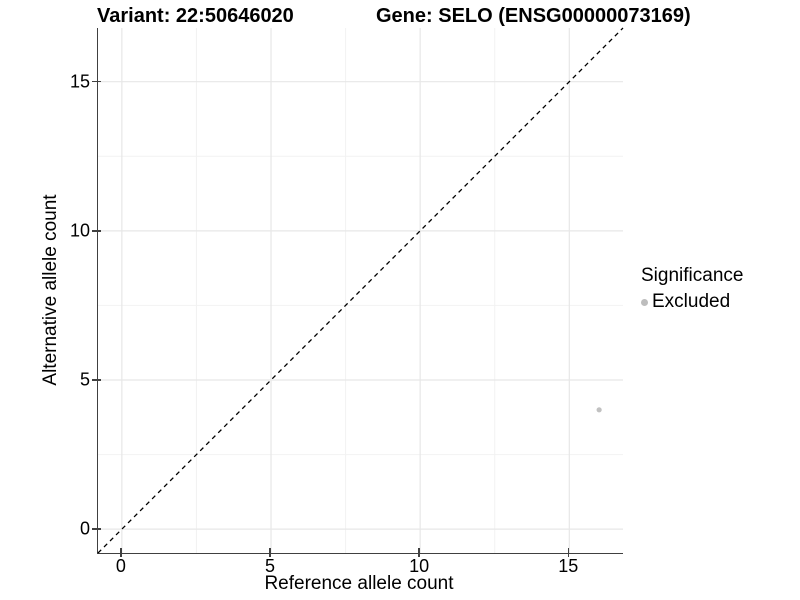 This screenshot has height=600, width=800. Describe the element at coordinates (84, 379) in the screenshot. I see `y-axis-tick-label: 5` at that location.